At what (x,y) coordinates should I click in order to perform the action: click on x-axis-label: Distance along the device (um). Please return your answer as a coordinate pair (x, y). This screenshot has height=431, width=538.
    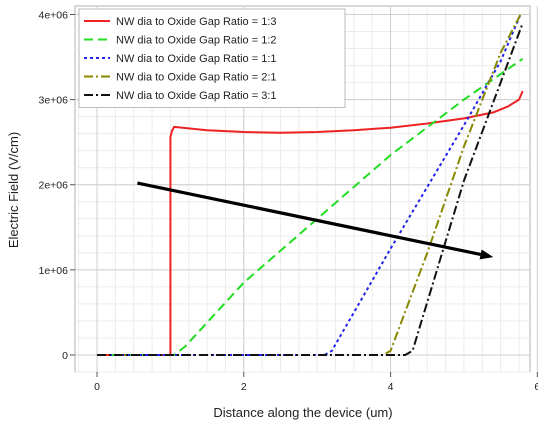
    Looking at the image, I should click on (302, 412).